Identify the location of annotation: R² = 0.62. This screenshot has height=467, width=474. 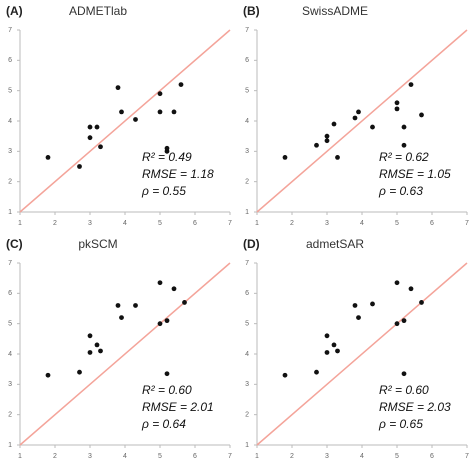
(404, 157).